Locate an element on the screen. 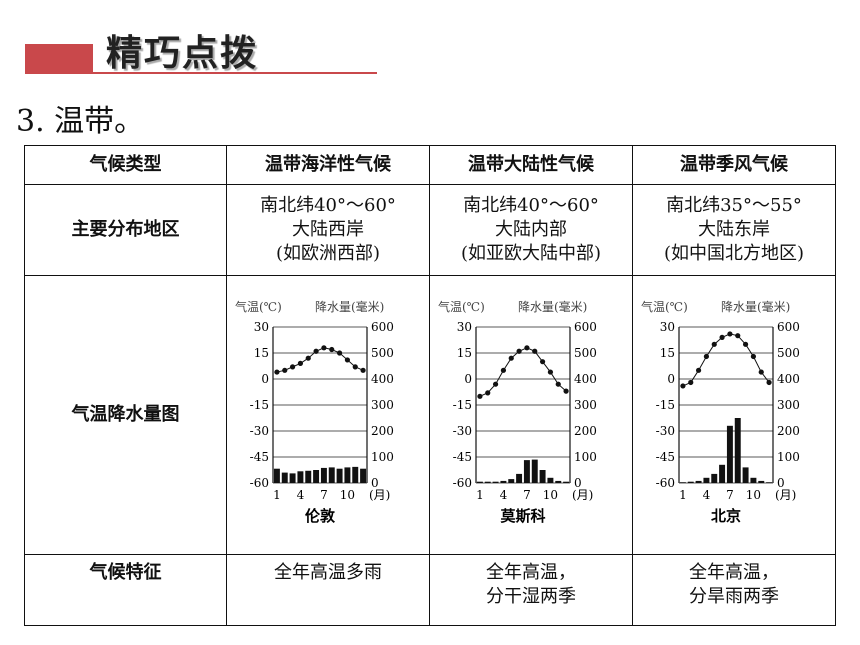 This screenshot has width=860, height=645. temperature-tick-label: 0 is located at coordinates (671, 379).